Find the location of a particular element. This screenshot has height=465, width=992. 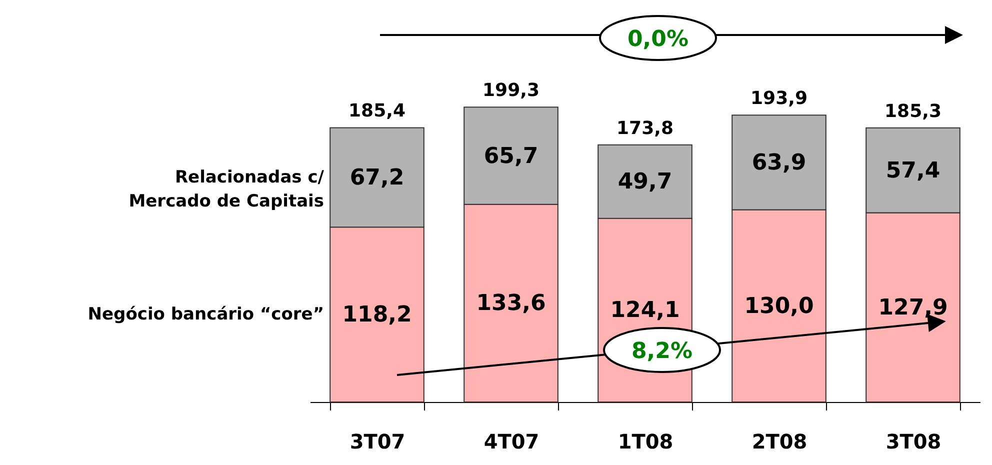

total-label: 185,3 is located at coordinates (913, 111).